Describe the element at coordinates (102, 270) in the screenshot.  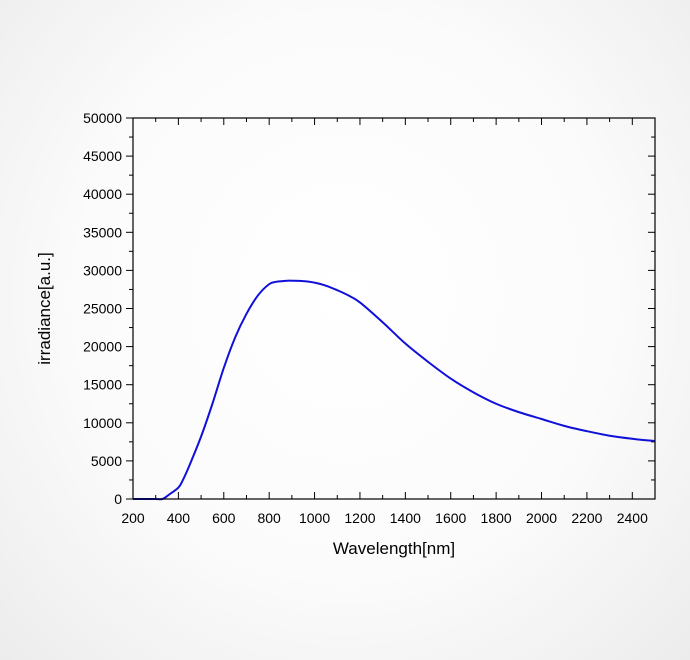
I see `y-tick-label: 30000` at that location.